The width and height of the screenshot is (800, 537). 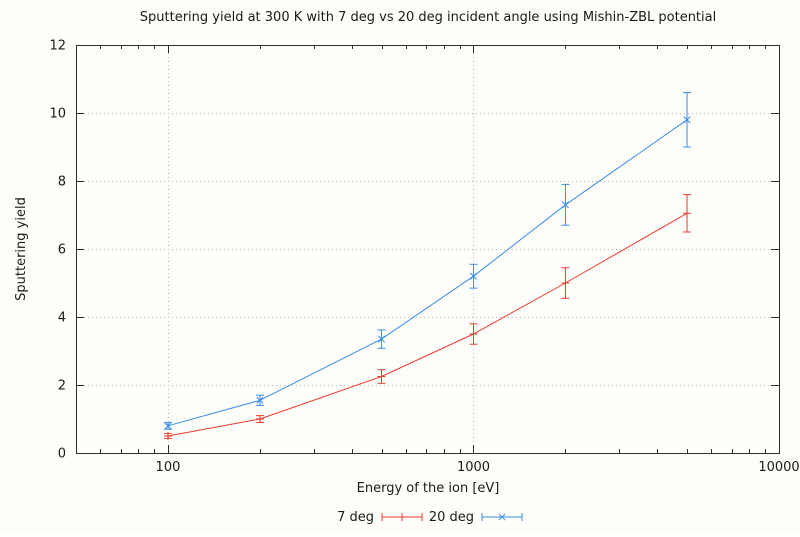 I want to click on y-axis-label: Sputtering yield, so click(x=21, y=249).